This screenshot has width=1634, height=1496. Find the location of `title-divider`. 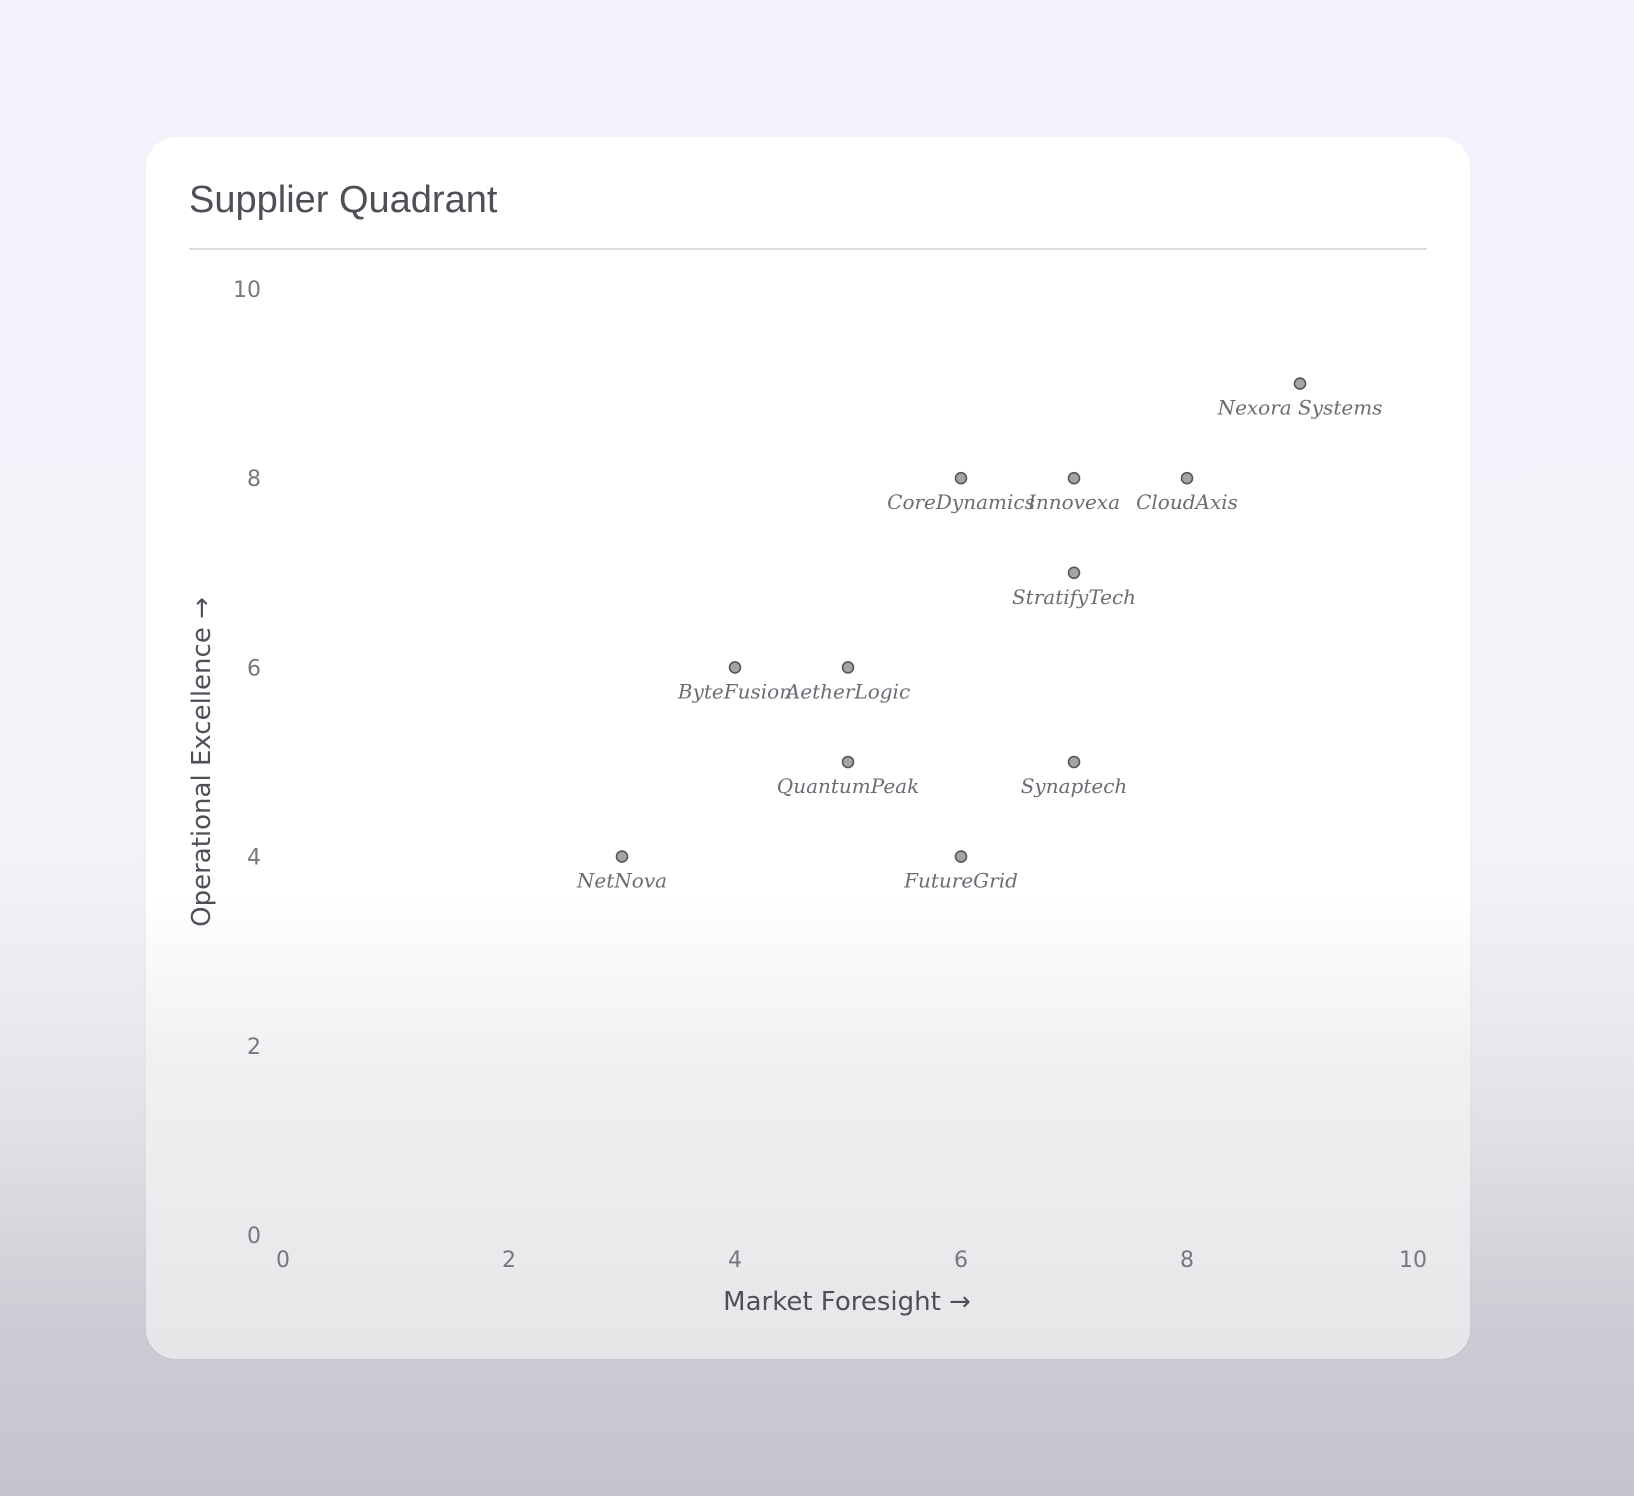

title-divider is located at coordinates (808, 249).